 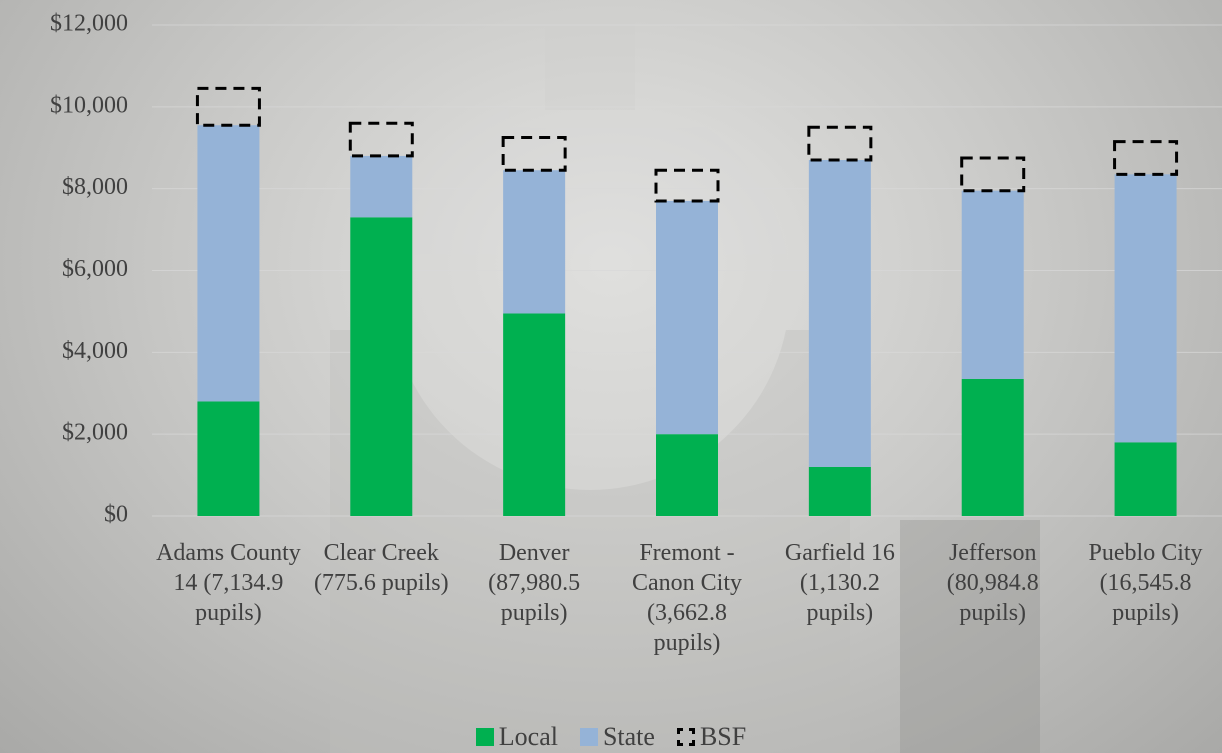 What do you see at coordinates (95, 351) in the screenshot?
I see `y-tick-label: $4,000` at bounding box center [95, 351].